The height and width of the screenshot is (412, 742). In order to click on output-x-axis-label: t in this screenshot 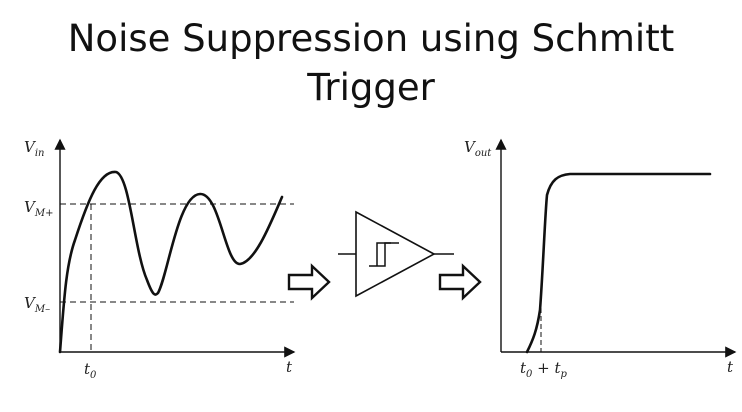, I will do `click(730, 367)`.